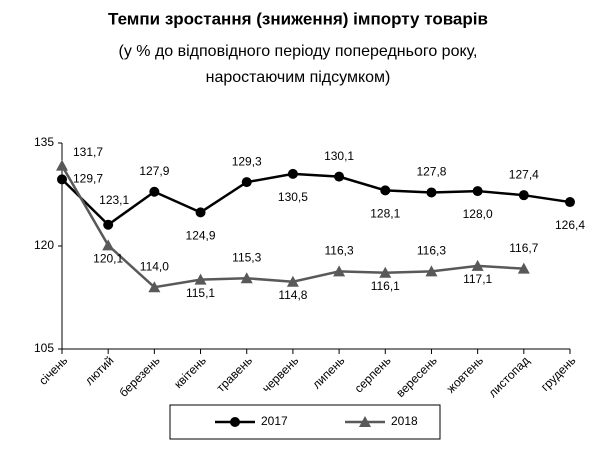 This screenshot has width=596, height=465. What do you see at coordinates (99, 370) in the screenshot?
I see `x-tick-label: лютий` at bounding box center [99, 370].